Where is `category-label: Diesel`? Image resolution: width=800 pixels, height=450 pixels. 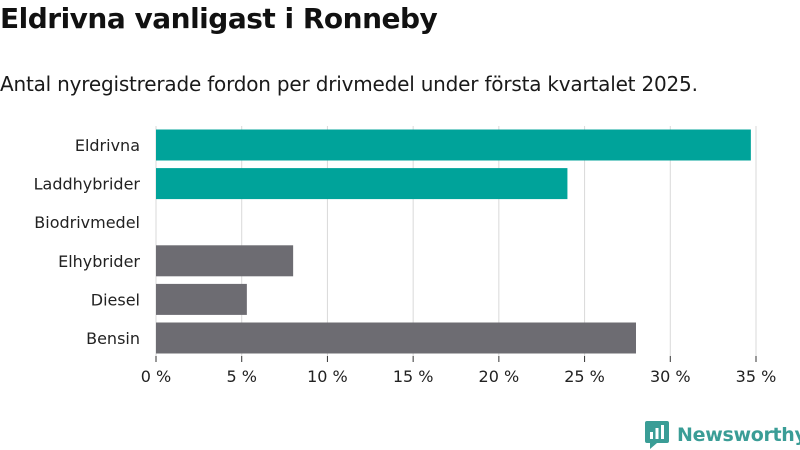 category-label: Diesel is located at coordinates (115, 299).